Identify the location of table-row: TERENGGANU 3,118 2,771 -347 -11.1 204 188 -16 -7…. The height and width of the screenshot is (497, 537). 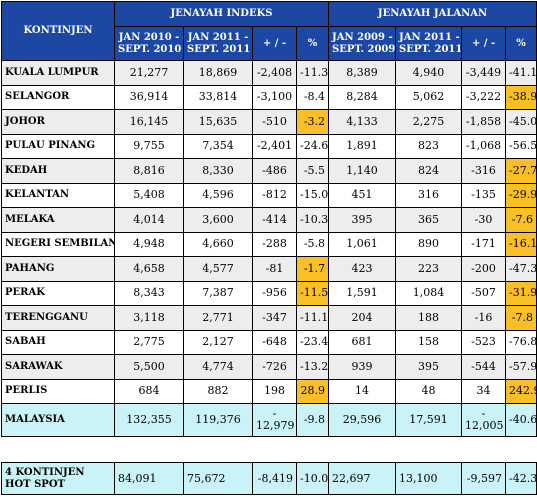
(269, 318).